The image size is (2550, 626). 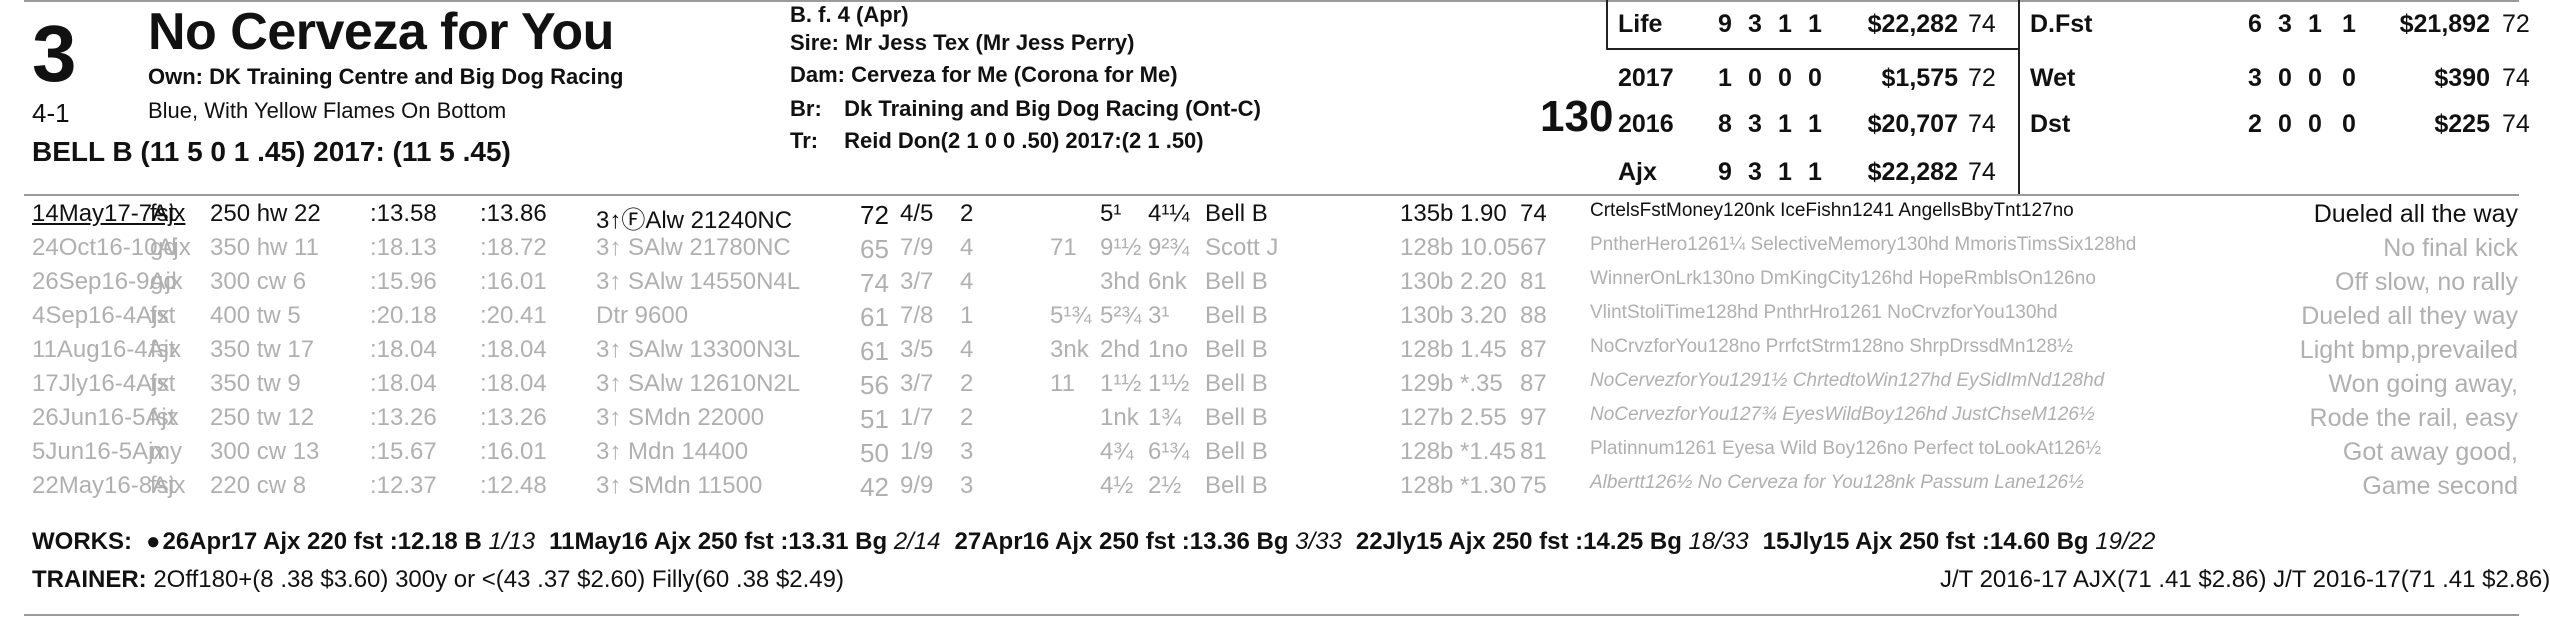 I want to click on top-rule, so click(x=1271, y=1).